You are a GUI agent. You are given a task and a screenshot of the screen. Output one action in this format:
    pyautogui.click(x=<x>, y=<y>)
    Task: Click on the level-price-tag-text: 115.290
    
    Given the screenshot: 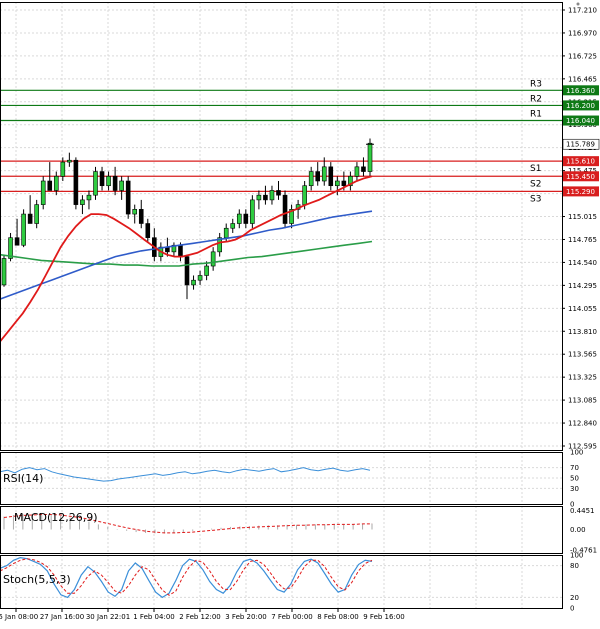 What is the action you would take?
    pyautogui.click(x=580, y=192)
    